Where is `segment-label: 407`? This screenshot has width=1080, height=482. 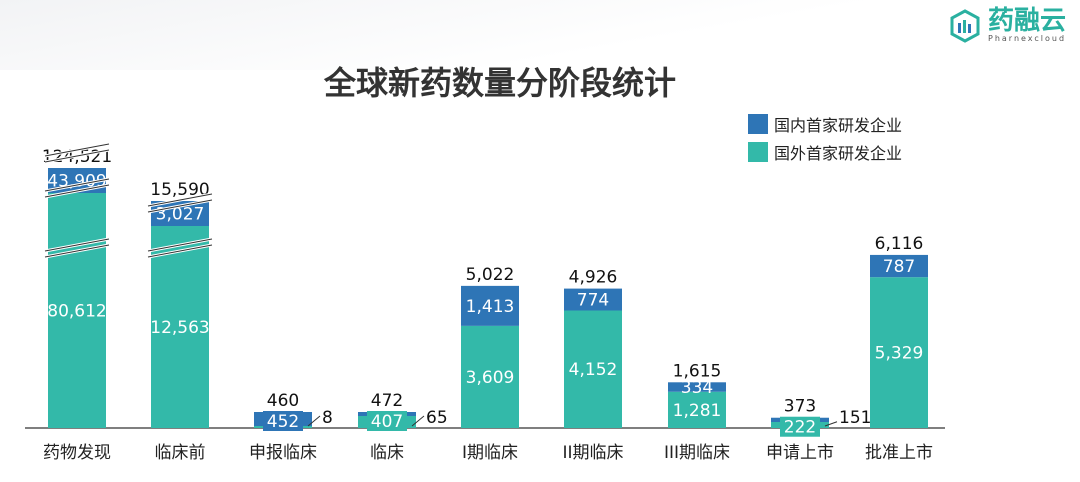 segment-label: 407 is located at coordinates (387, 422).